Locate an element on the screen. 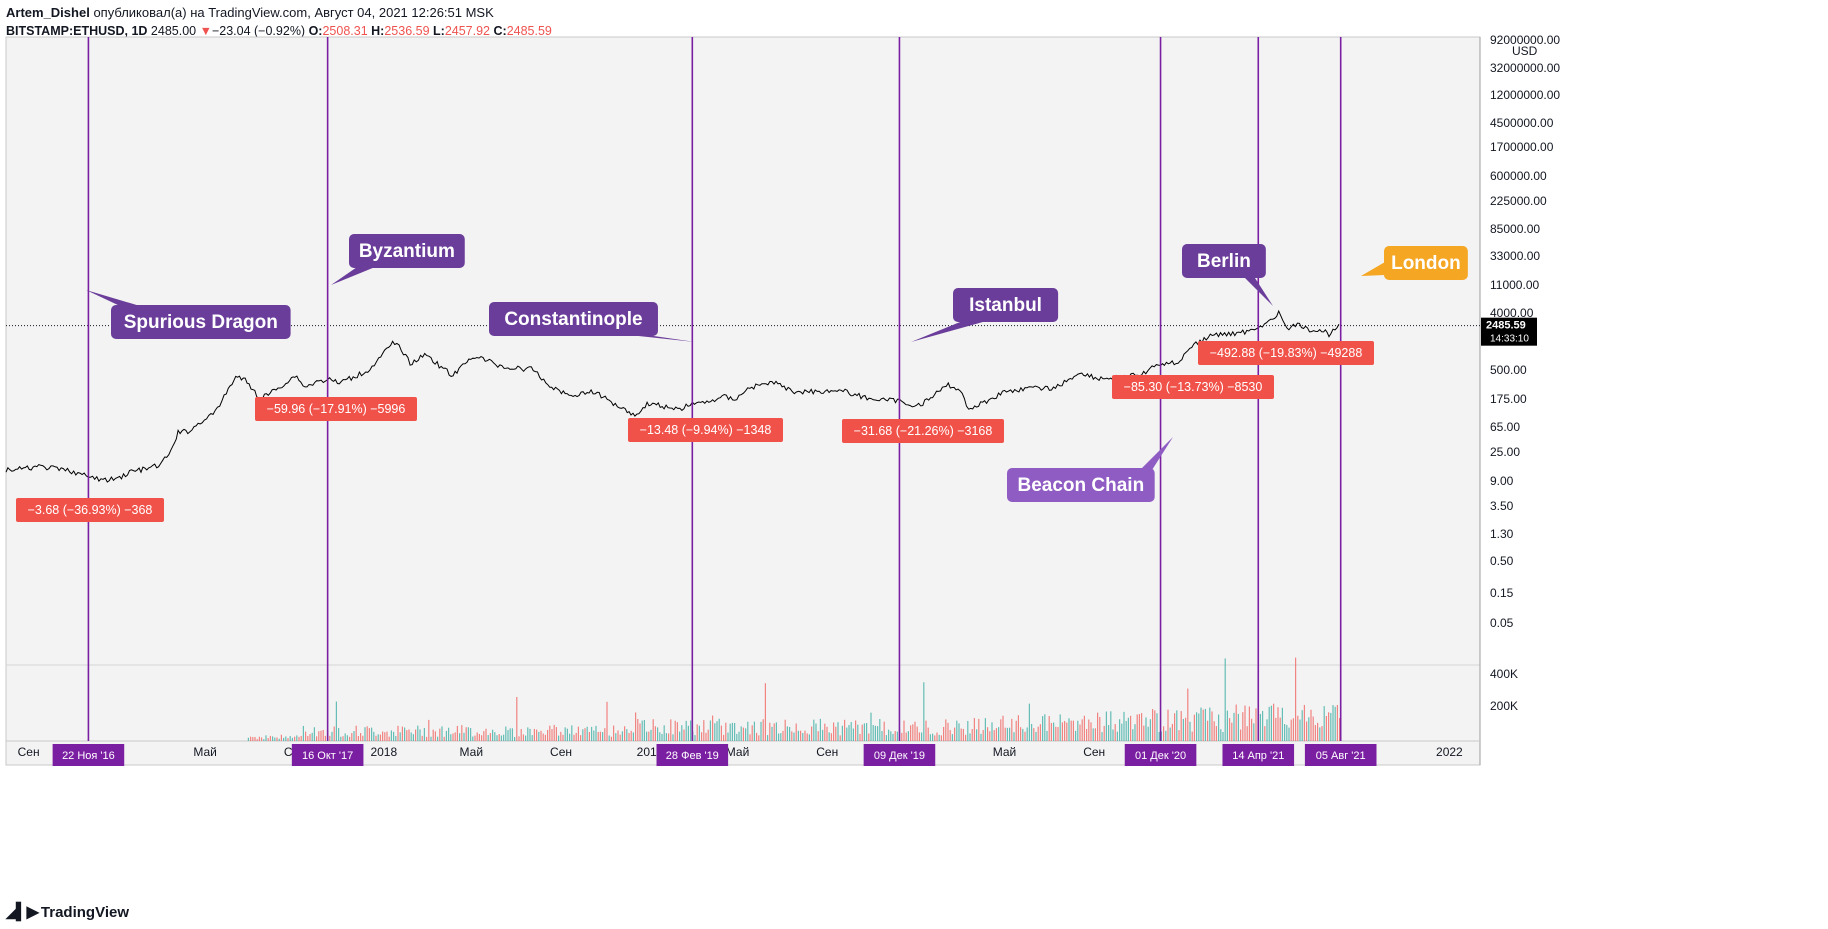  y-tick-label: 0.15 is located at coordinates (1502, 593).